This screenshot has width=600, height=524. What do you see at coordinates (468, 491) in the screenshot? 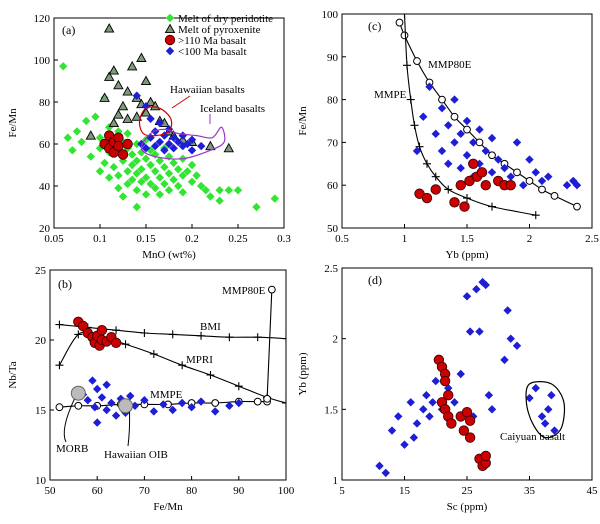
I see `x-tick-label: 25` at bounding box center [468, 491].